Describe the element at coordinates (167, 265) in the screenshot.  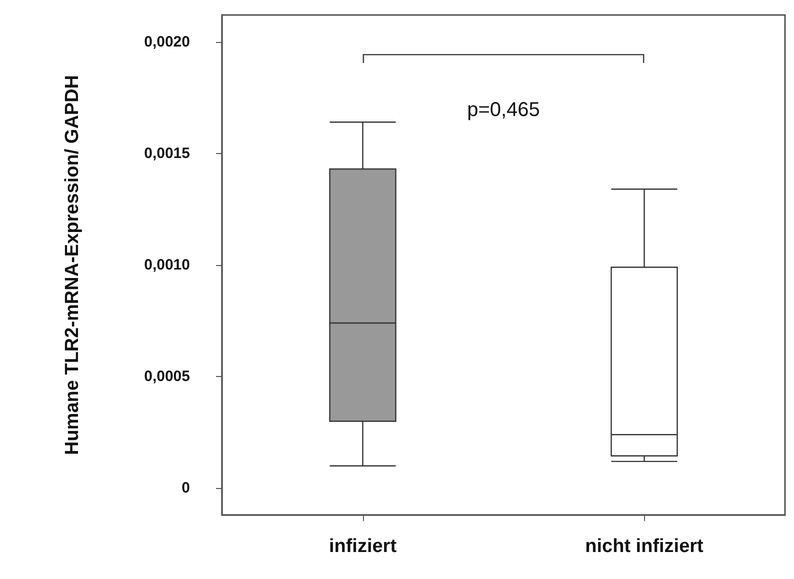
I see `y-tick-label: 0,0010` at that location.